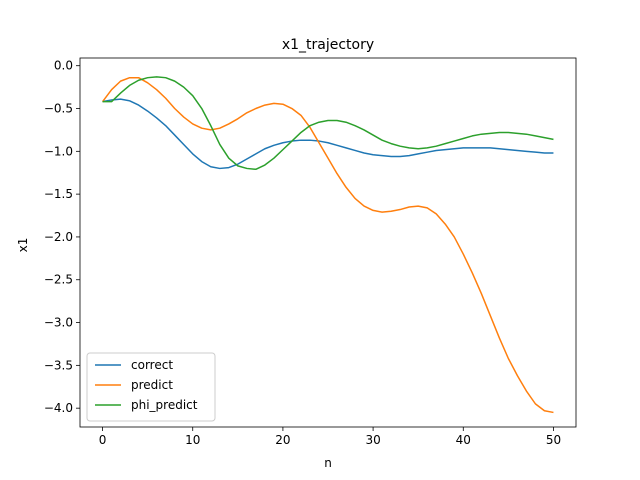  Describe the element at coordinates (463, 440) in the screenshot. I see `x-tick-label: 40` at that location.